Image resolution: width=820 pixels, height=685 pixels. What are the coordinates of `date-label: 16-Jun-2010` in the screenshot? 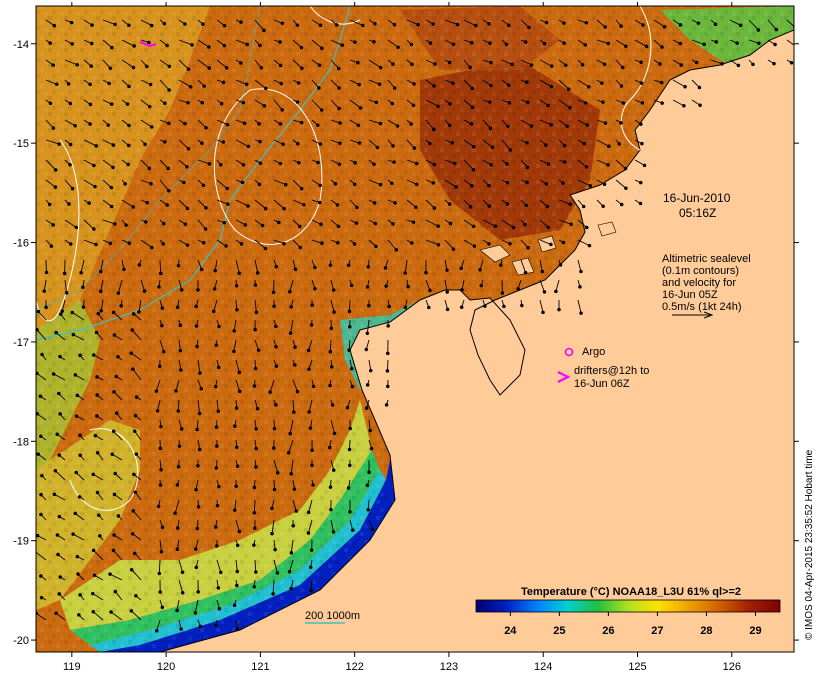 It's located at (697, 198).